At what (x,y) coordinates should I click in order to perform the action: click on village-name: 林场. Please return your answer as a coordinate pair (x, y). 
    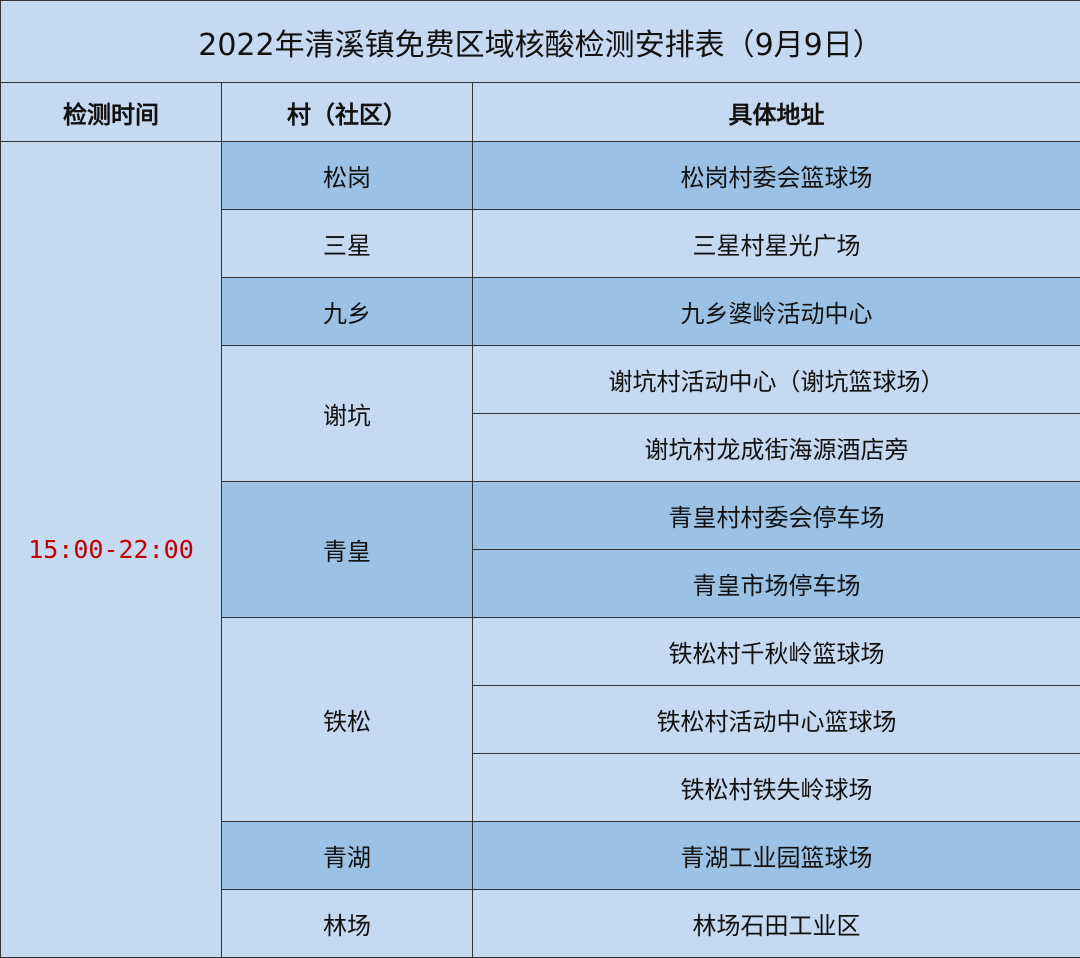
    Looking at the image, I should click on (347, 923).